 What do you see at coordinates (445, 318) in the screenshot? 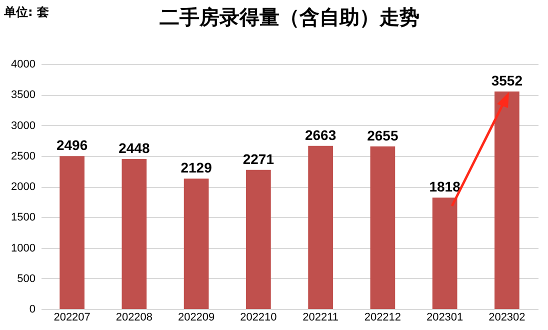
I see `x-tick-label: 202301` at bounding box center [445, 318].